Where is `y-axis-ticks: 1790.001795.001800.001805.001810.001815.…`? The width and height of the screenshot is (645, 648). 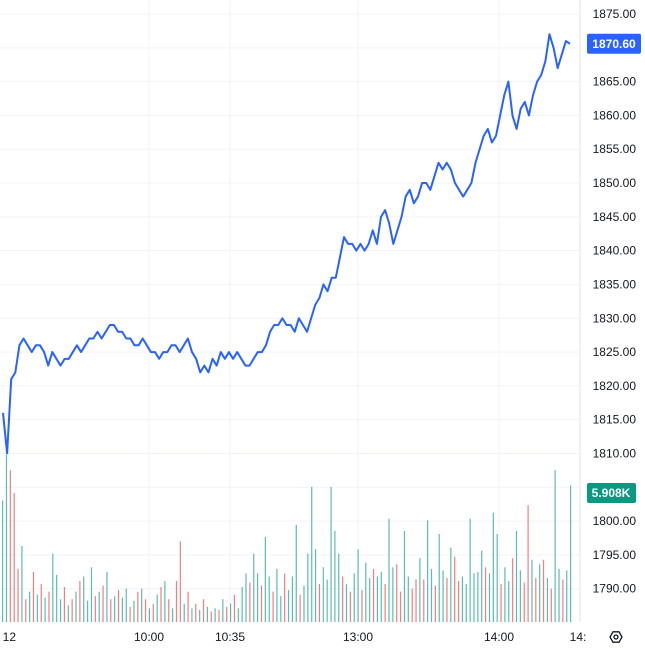 y-axis-ticks: 1790.001795.001800.001805.001810.001815.… is located at coordinates (615, 301).